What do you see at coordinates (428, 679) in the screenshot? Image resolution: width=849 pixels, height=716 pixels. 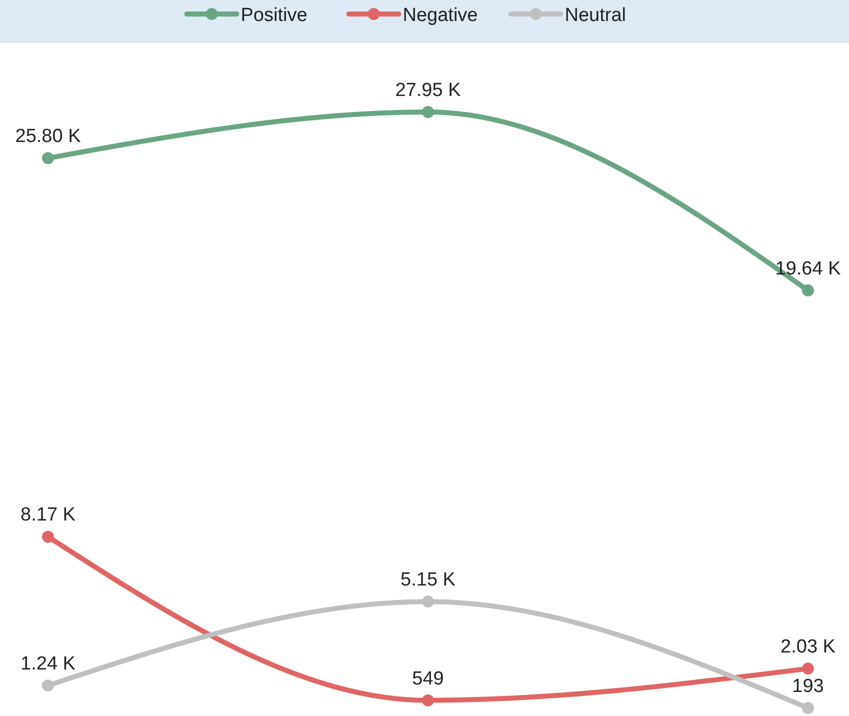 I see `data-label: 549` at bounding box center [428, 679].